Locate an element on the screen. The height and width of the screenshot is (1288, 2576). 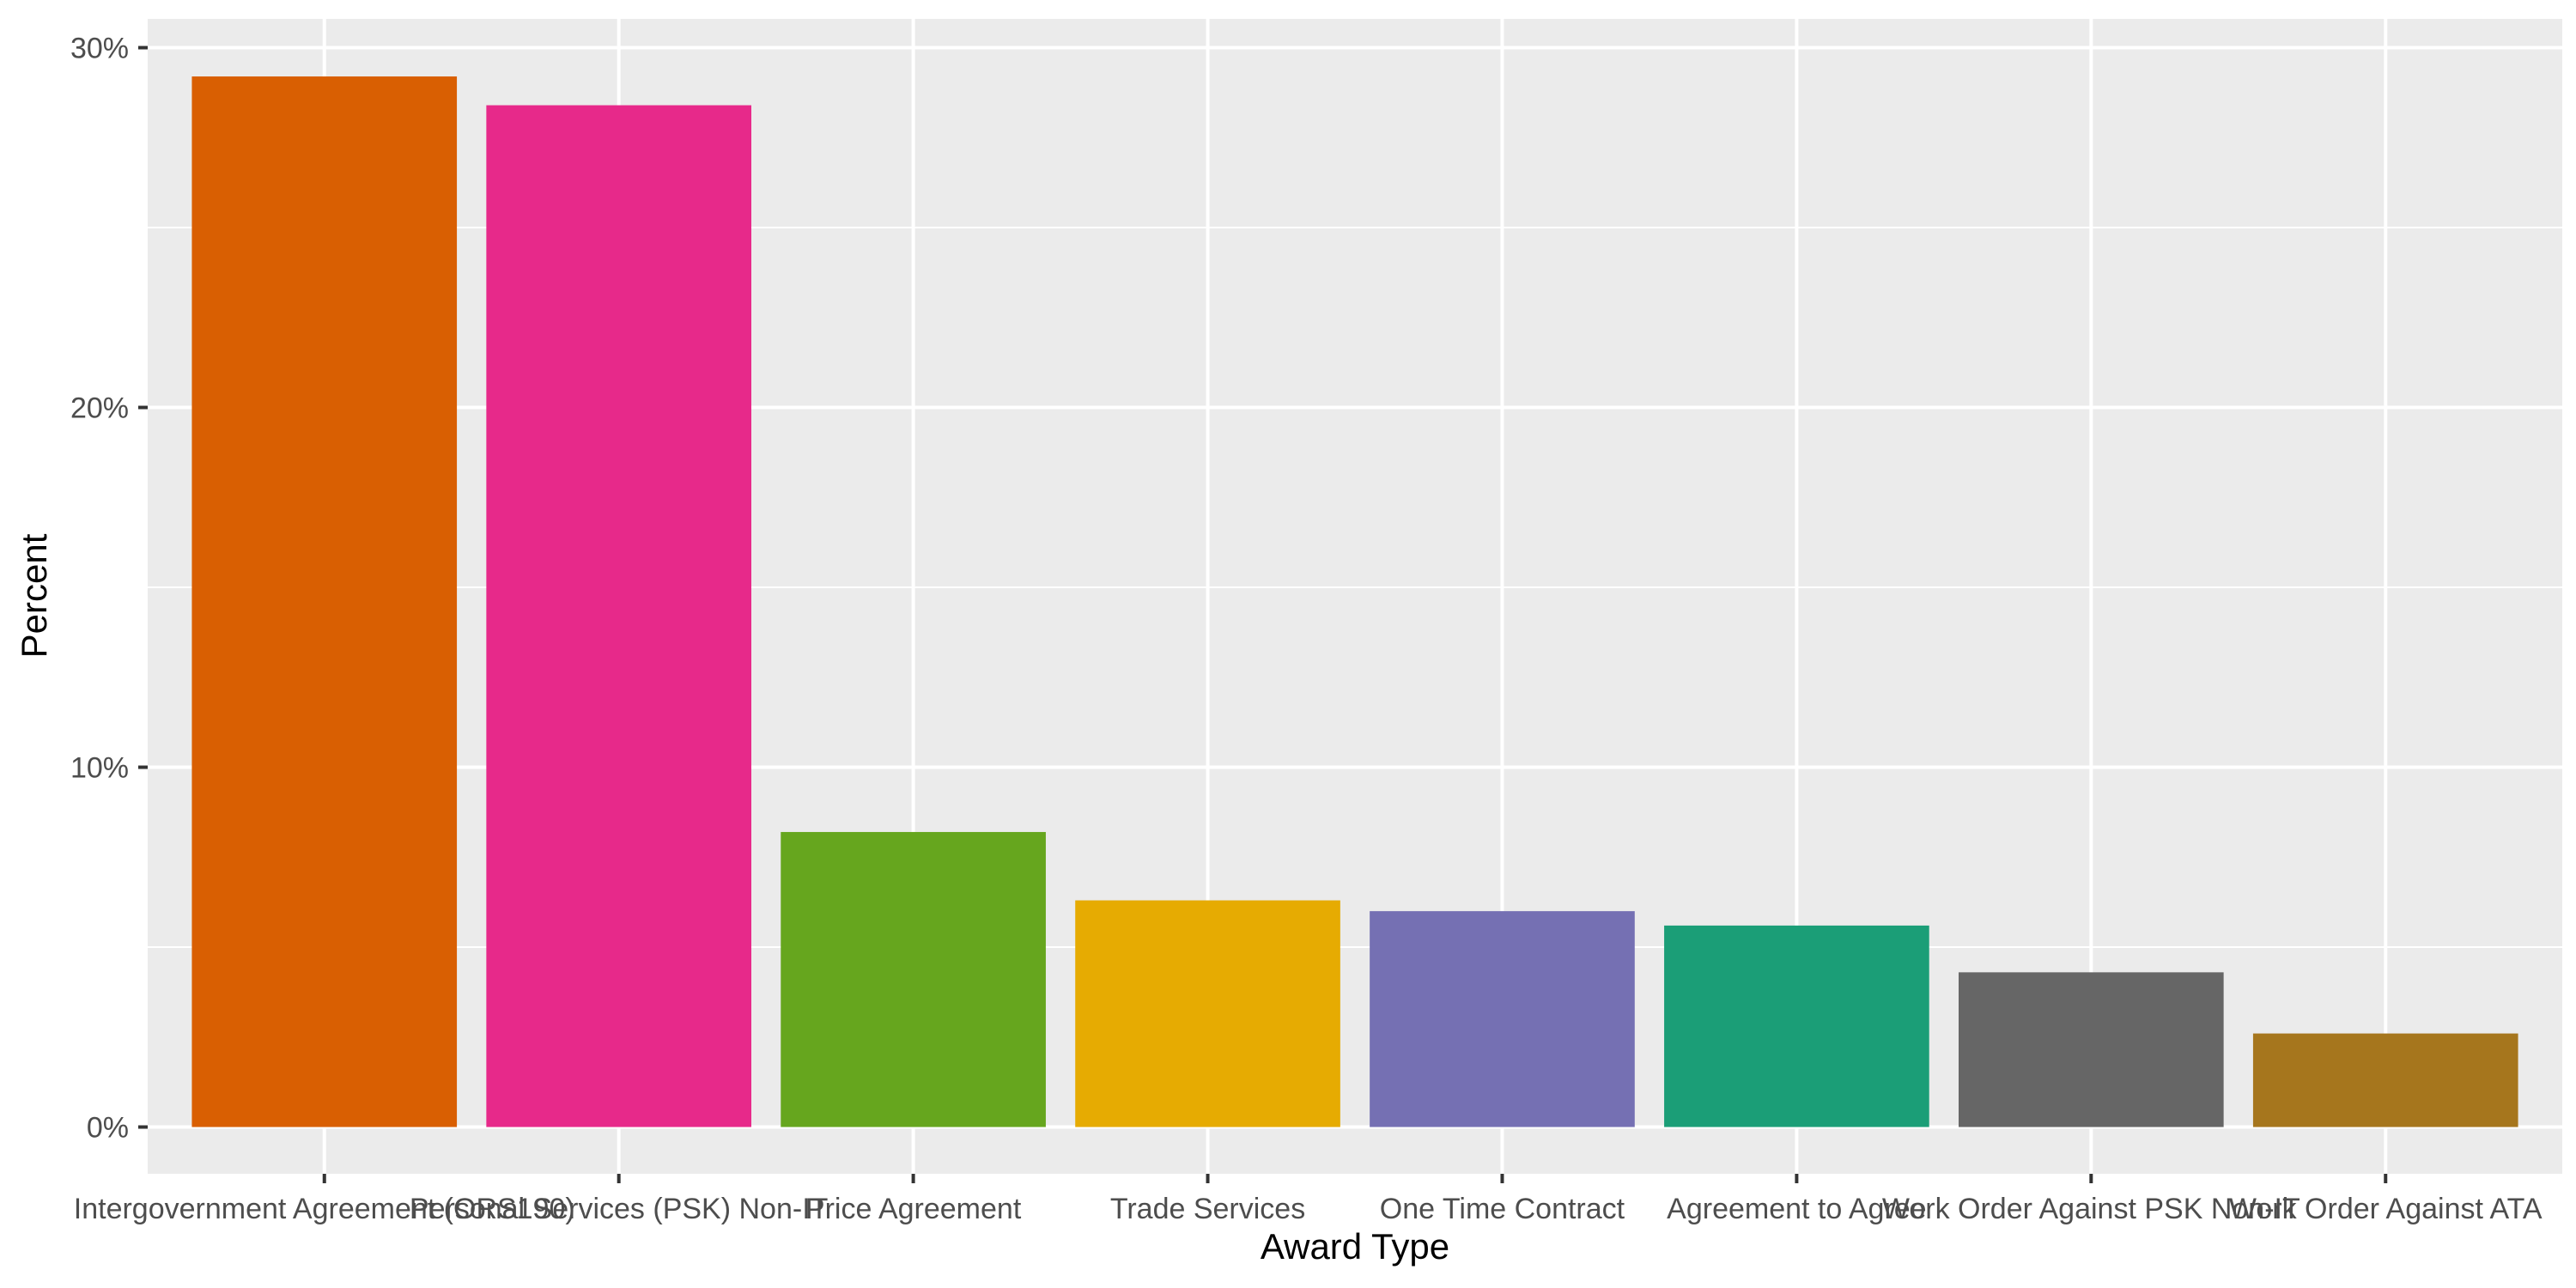
x-tick-label: Work Order Against PSK Non-IT is located at coordinates (2091, 1209).